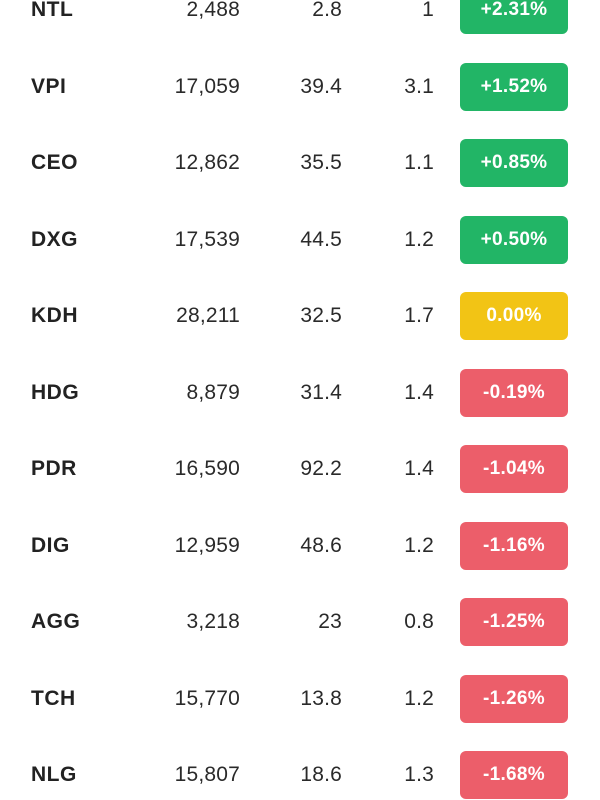 This screenshot has height=800, width=600. Describe the element at coordinates (419, 163) in the screenshot. I see `stock-pb-ratio: 1.1` at that location.